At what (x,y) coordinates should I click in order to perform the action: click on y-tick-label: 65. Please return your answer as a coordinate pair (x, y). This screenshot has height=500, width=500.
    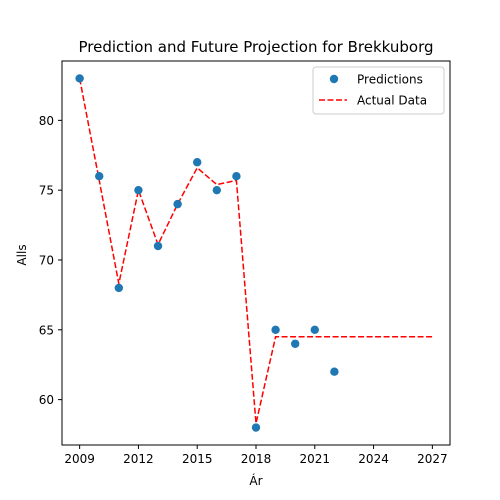
    Looking at the image, I should click on (46, 330).